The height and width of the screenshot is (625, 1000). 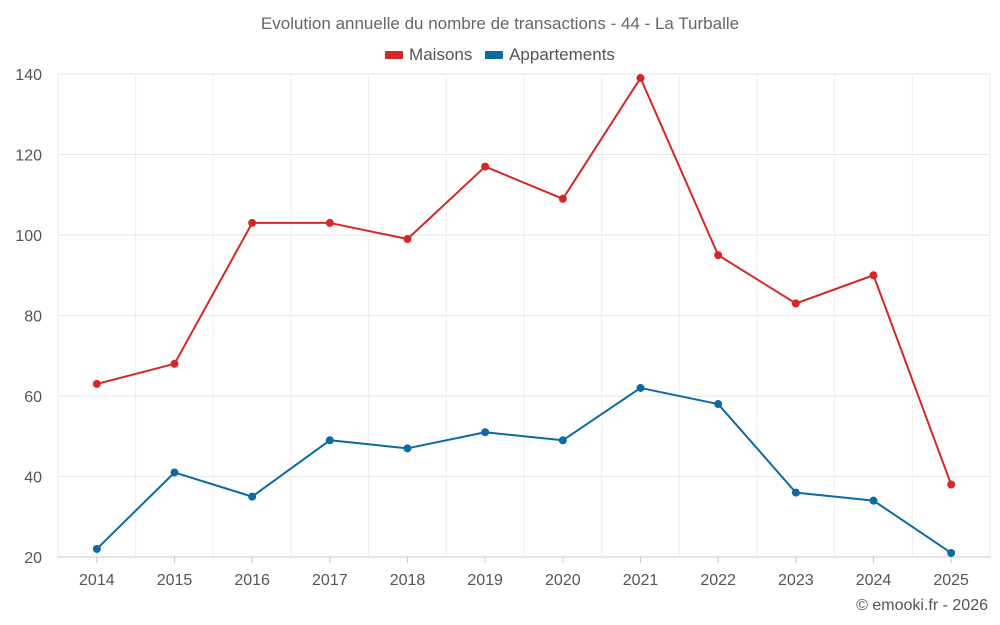 I want to click on y-tick-label: 40, so click(x=33, y=478).